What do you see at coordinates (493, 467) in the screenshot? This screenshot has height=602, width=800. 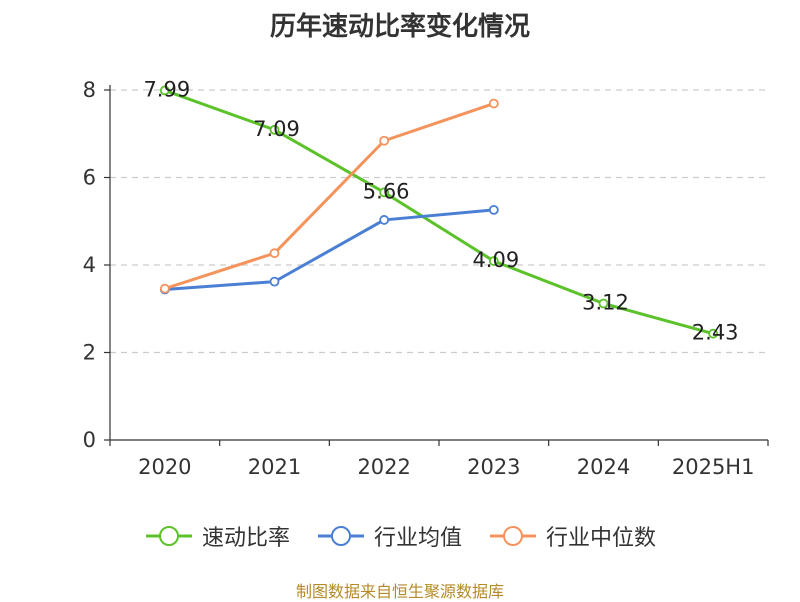 I see `x-tick-label: 2023` at bounding box center [493, 467].